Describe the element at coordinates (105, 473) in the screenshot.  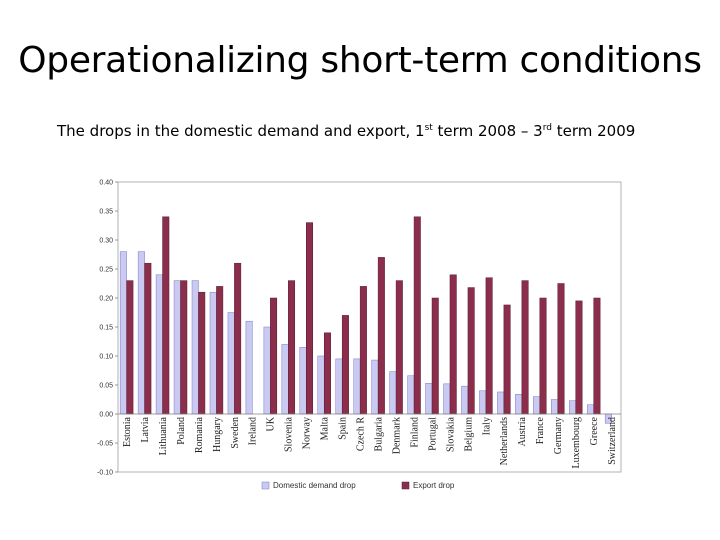
I see `y-tick-label: -0.10` at that location.